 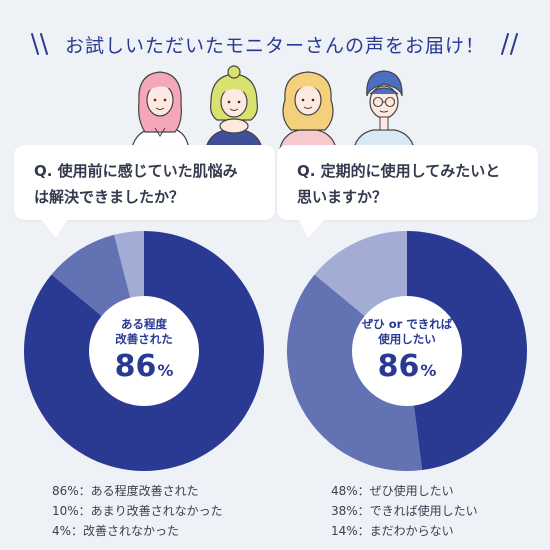 I want to click on legend-item: 38%：できれば使用したい, so click(x=404, y=511).